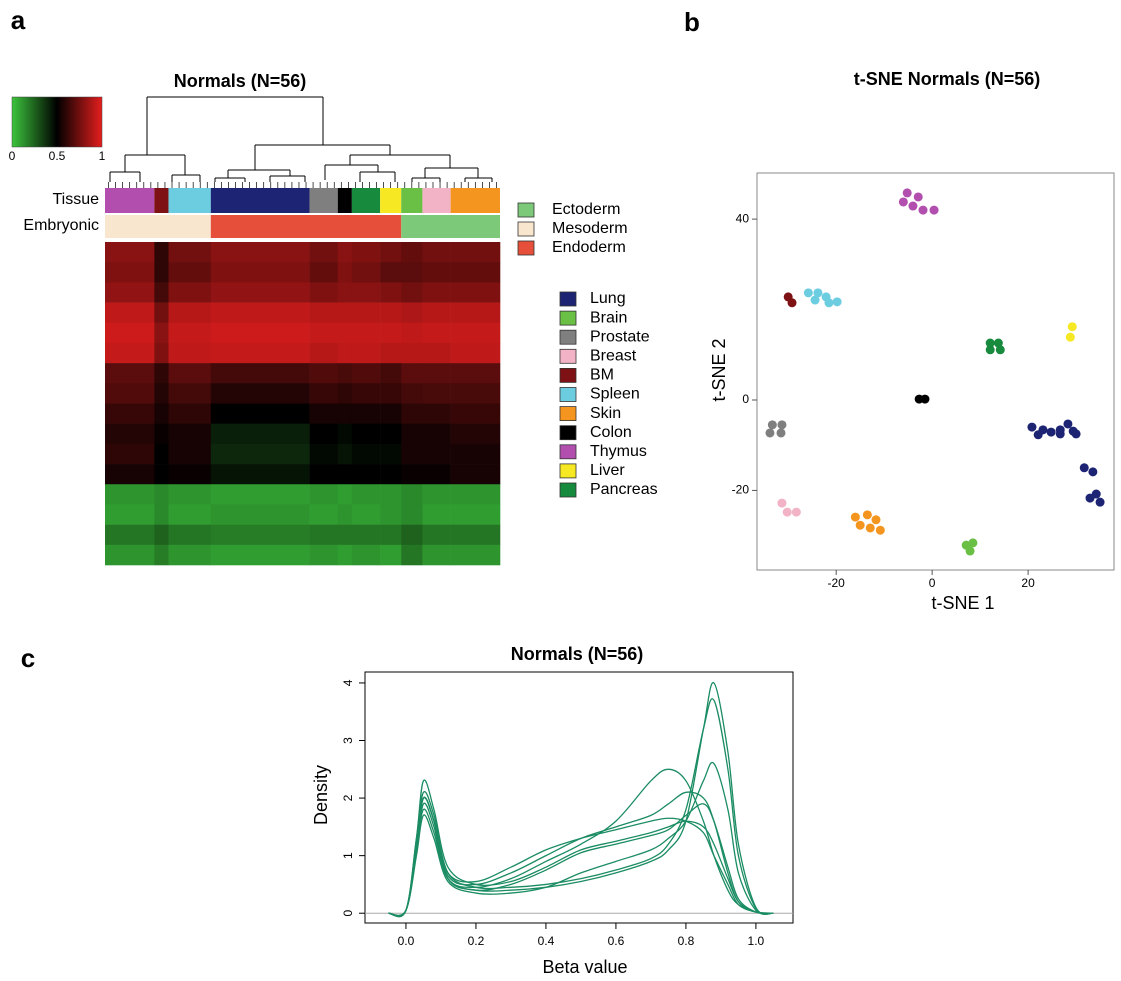 The image size is (1121, 981). What do you see at coordinates (741, 490) in the screenshot?
I see `y-tick-label: -20` at bounding box center [741, 490].